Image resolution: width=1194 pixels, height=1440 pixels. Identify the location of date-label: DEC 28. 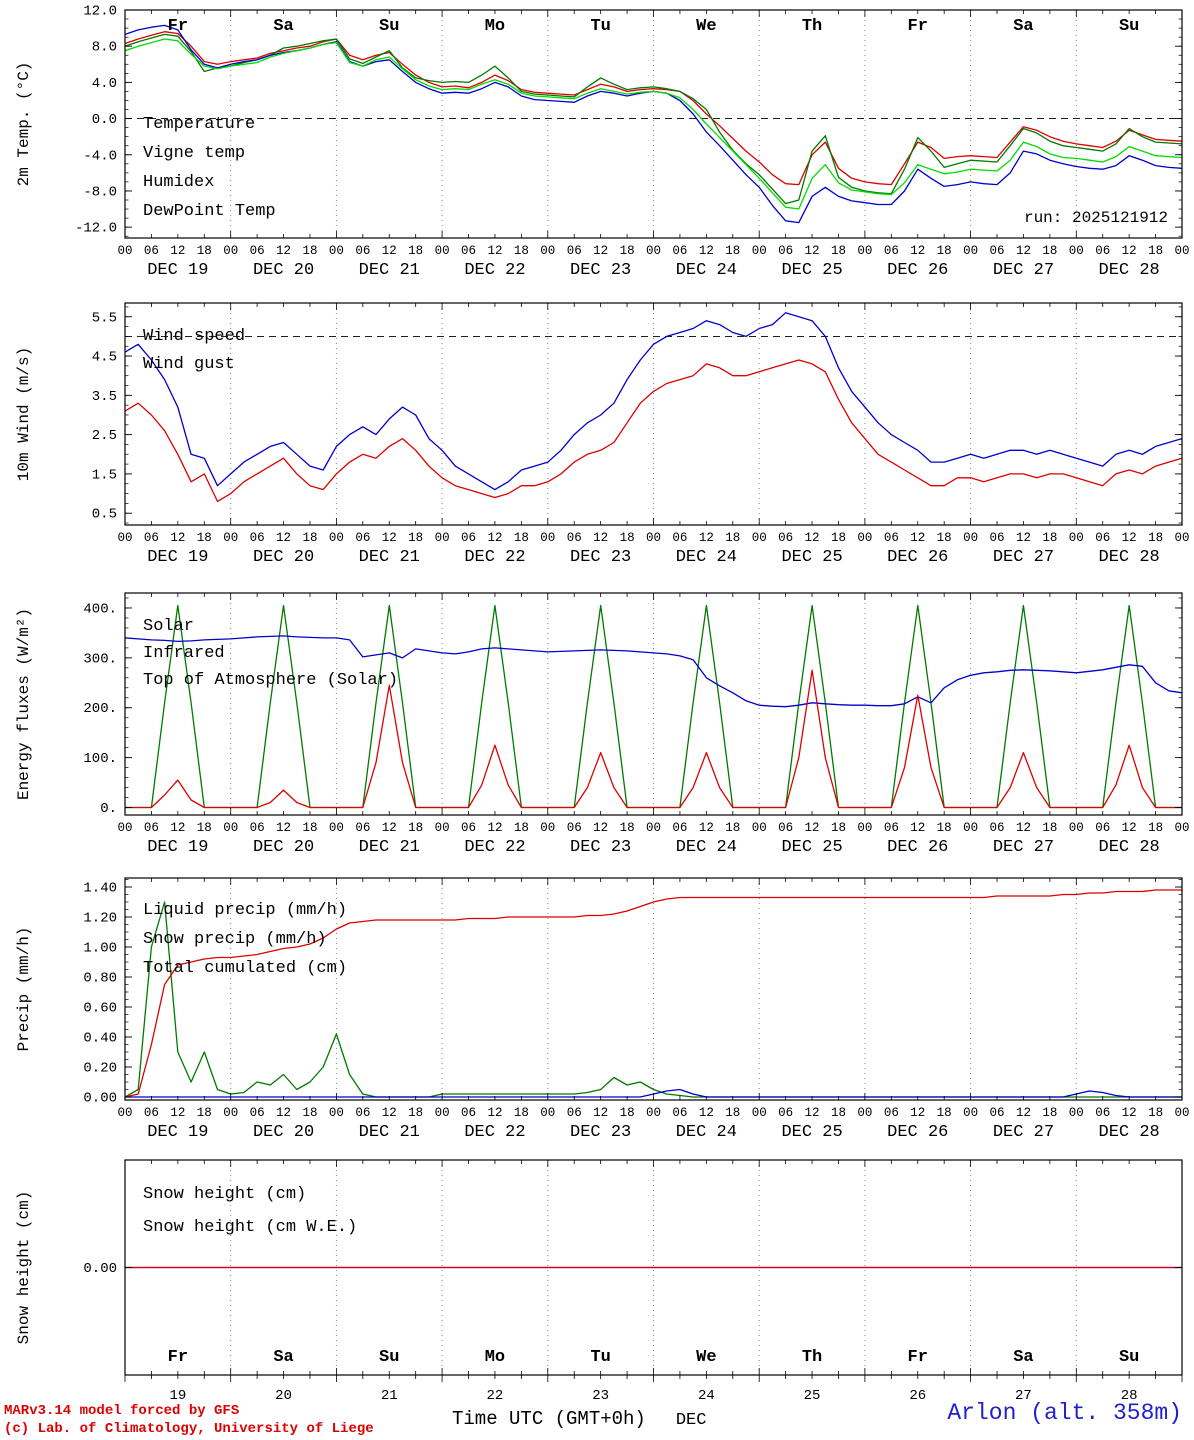
(1129, 846).